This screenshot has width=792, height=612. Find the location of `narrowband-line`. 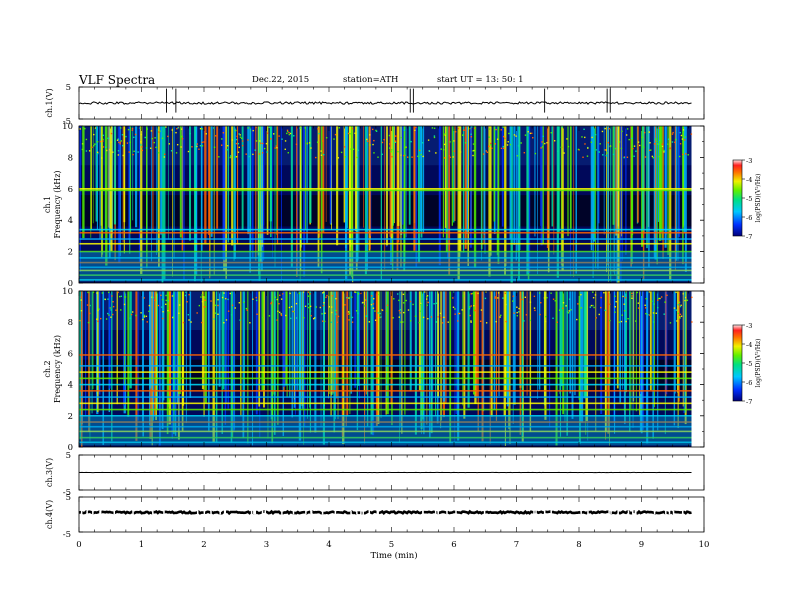

narrowband-line is located at coordinates (385, 431).